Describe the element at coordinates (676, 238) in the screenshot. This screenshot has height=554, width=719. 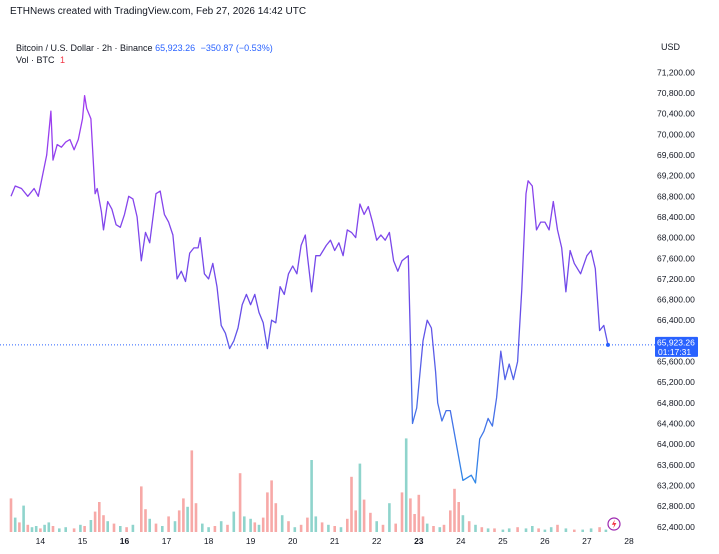
I see `price-tick-label: 68,000.00` at that location.